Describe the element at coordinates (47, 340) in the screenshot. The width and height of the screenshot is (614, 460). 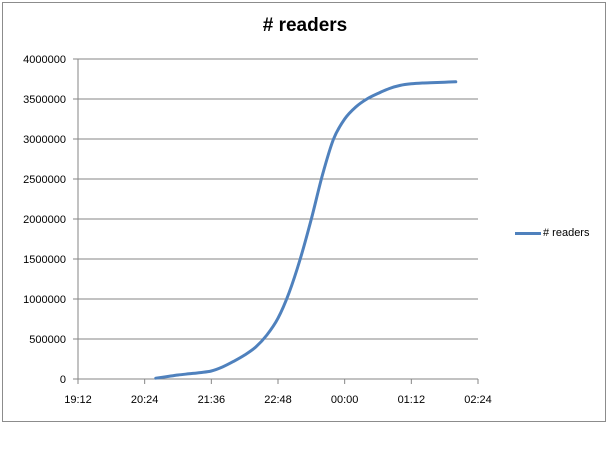
I see `y-tick-label: 500000` at that location.